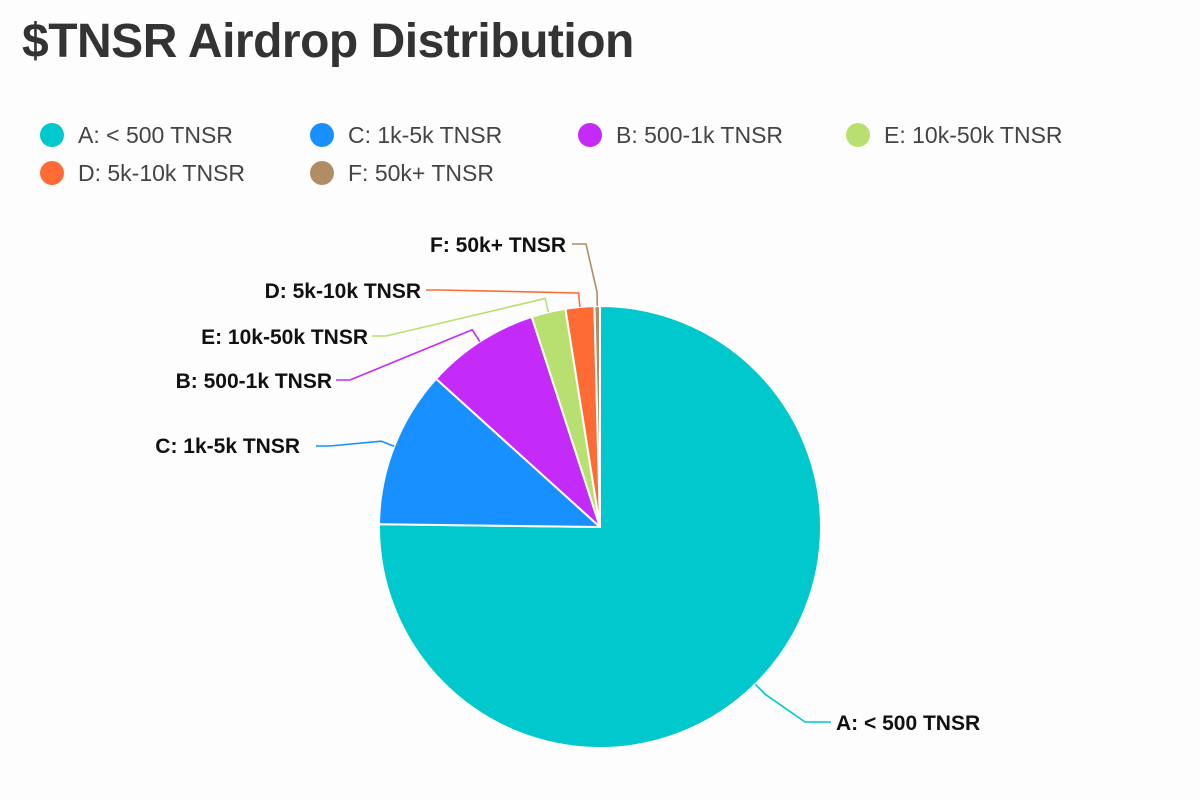 Image resolution: width=1200 pixels, height=800 pixels. Describe the element at coordinates (700, 134) in the screenshot. I see `legend-label: B: 500-1k TNSR` at that location.